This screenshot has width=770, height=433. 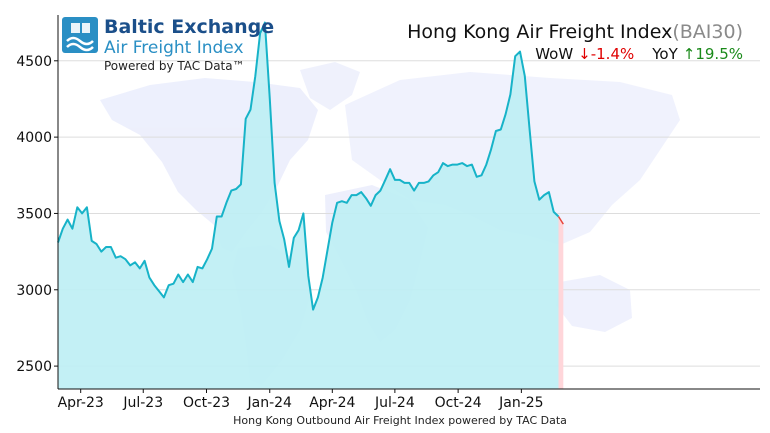 What do you see at coordinates (707, 32) in the screenshot?
I see `chart-title-code: (BAI30)` at bounding box center [707, 32].